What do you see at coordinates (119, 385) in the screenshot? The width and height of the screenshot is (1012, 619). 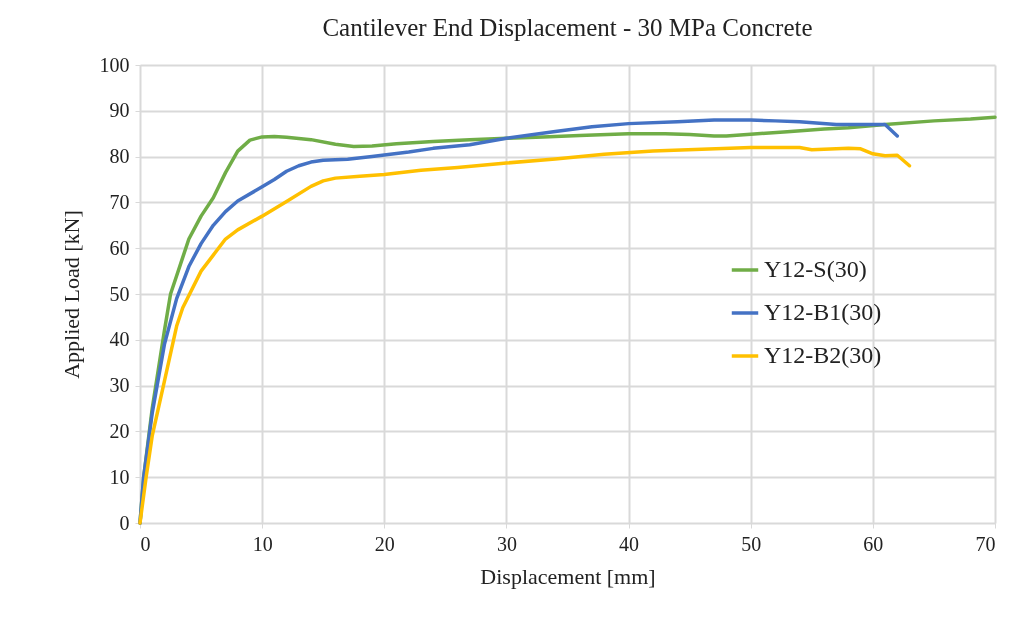 I see `y-tick-label: 30` at bounding box center [119, 385].